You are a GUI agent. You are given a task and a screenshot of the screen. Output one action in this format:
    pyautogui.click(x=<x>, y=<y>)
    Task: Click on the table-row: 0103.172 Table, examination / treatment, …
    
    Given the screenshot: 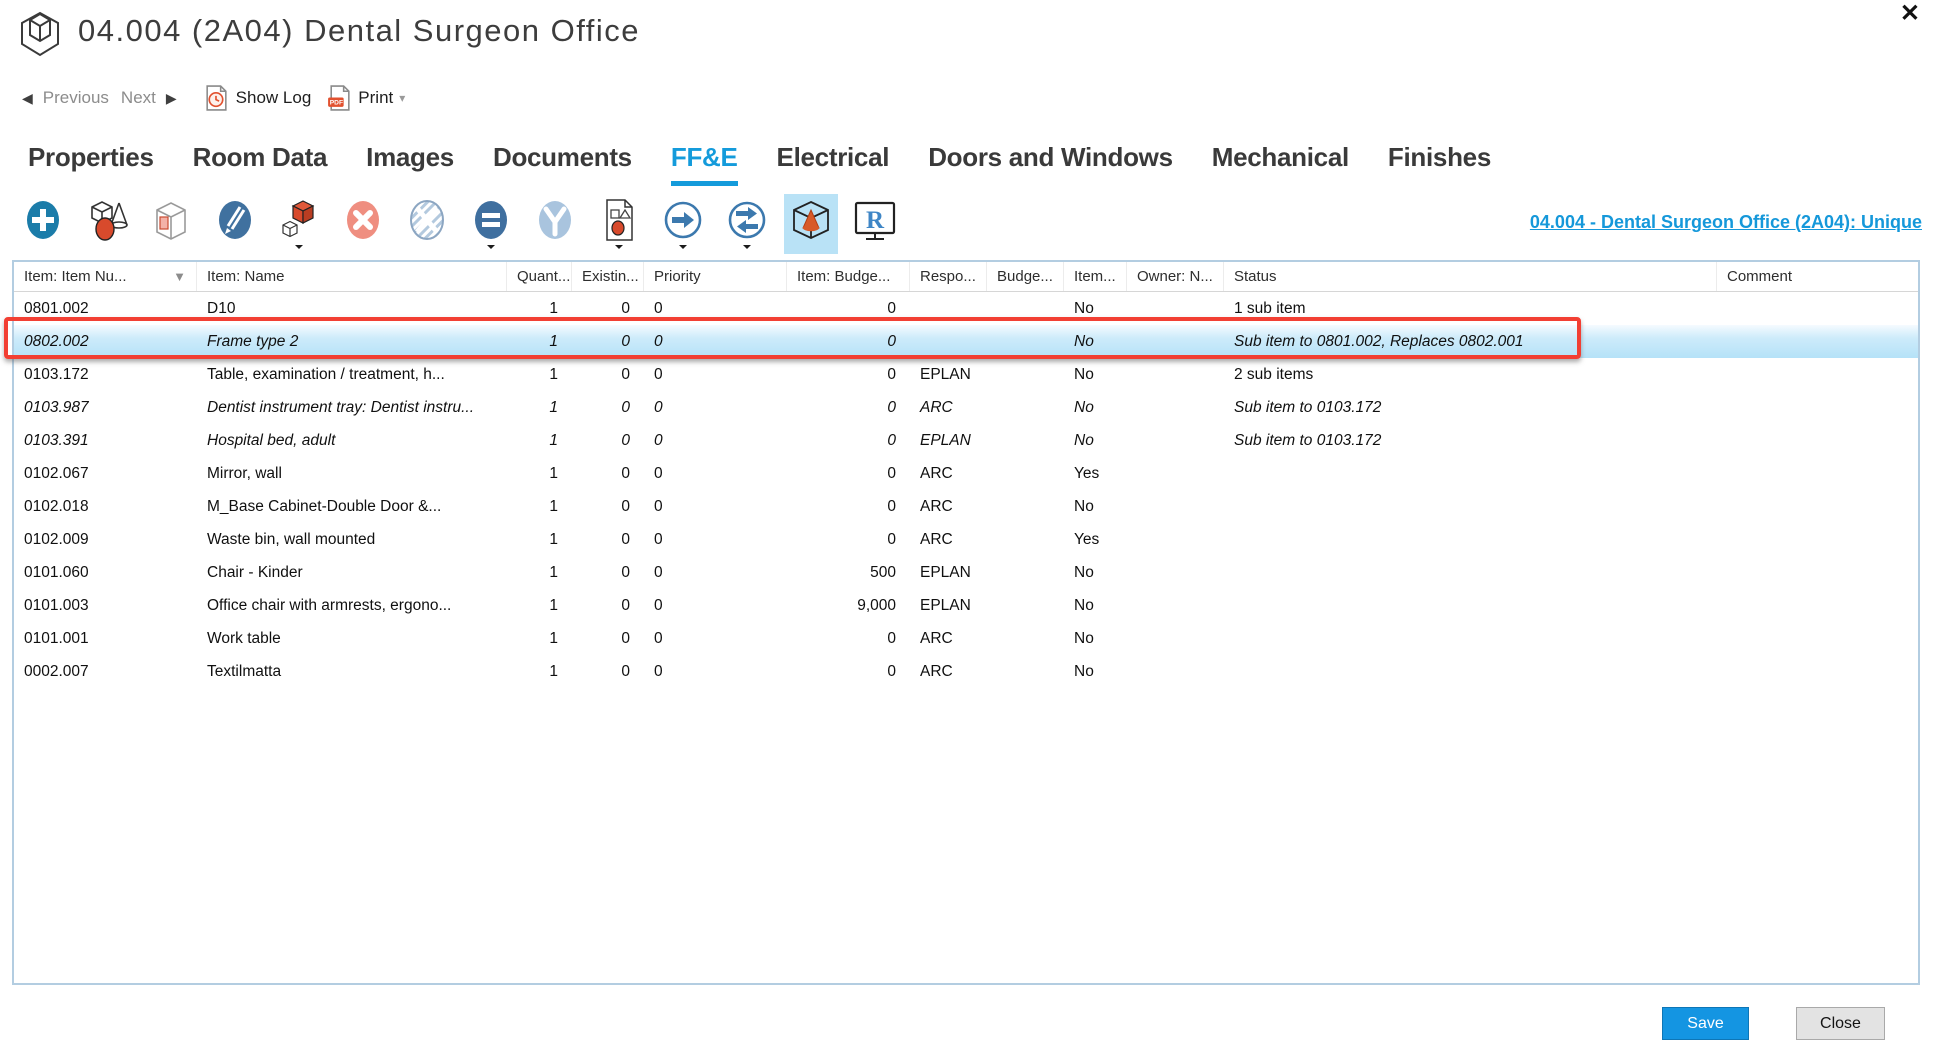 What is the action you would take?
    pyautogui.click(x=966, y=374)
    